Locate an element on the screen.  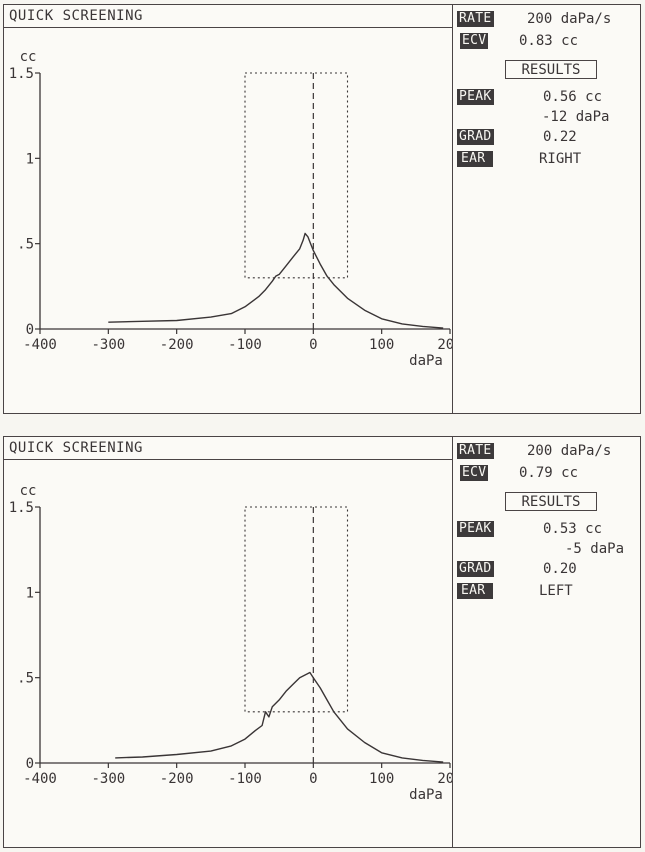
ecv-value: 0.79 cc is located at coordinates (549, 473).